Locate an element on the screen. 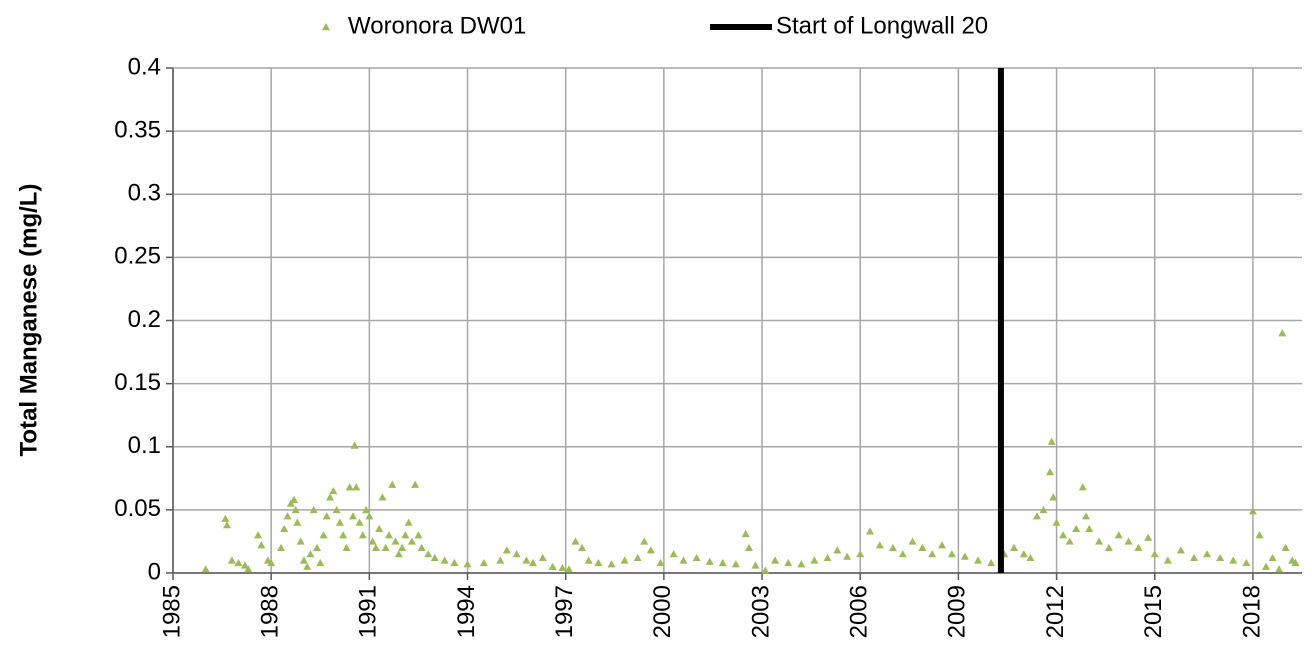  x-tick-label: 2000 is located at coordinates (662, 611).